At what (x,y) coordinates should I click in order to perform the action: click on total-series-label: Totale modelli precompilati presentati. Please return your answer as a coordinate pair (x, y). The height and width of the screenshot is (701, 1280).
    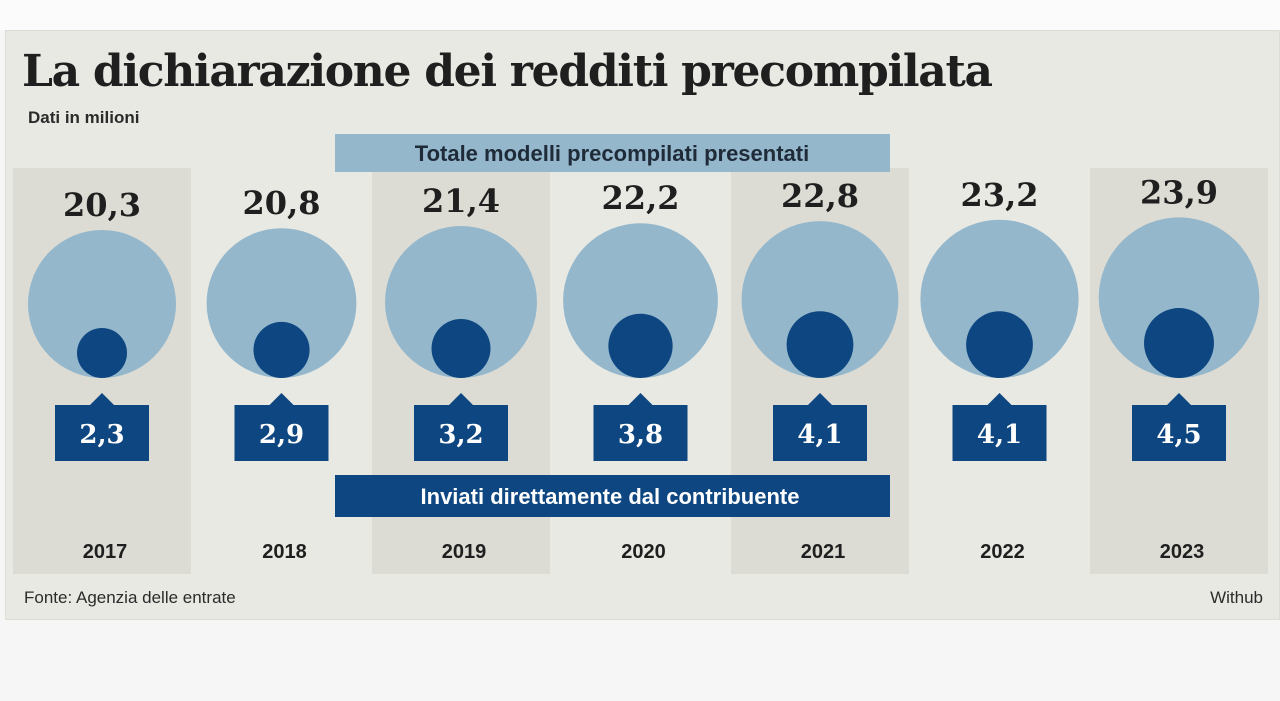
    Looking at the image, I should click on (612, 153).